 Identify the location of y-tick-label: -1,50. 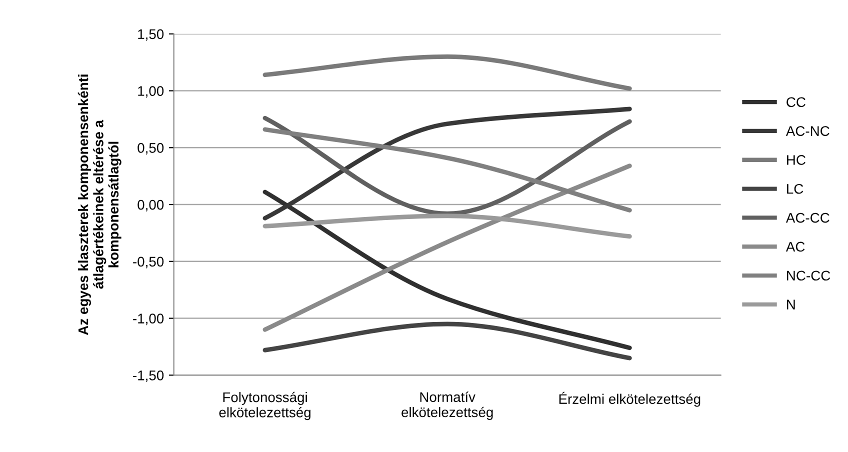
(148, 376).